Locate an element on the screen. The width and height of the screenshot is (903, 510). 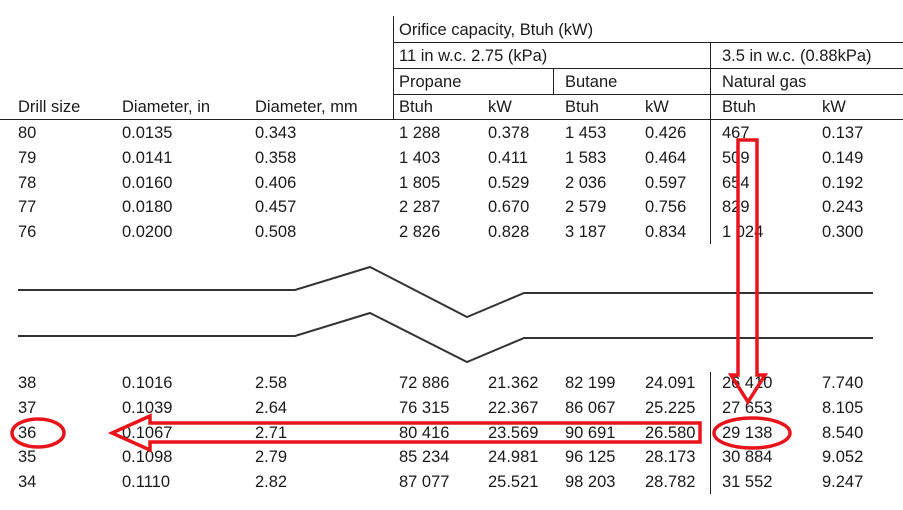
down-arrow-annotation is located at coordinates (748, 271).